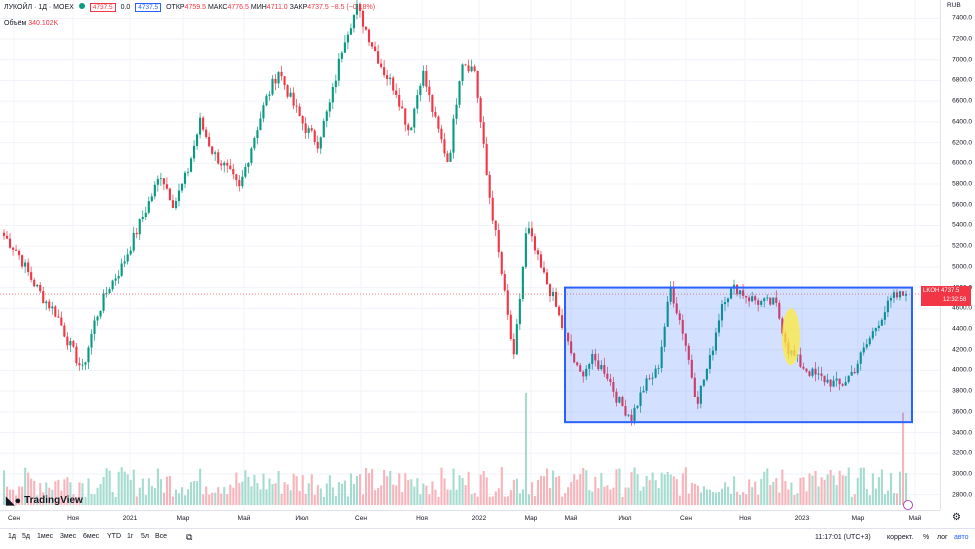  What do you see at coordinates (942, 537) in the screenshot?
I see `log-toggle: лог` at bounding box center [942, 537].